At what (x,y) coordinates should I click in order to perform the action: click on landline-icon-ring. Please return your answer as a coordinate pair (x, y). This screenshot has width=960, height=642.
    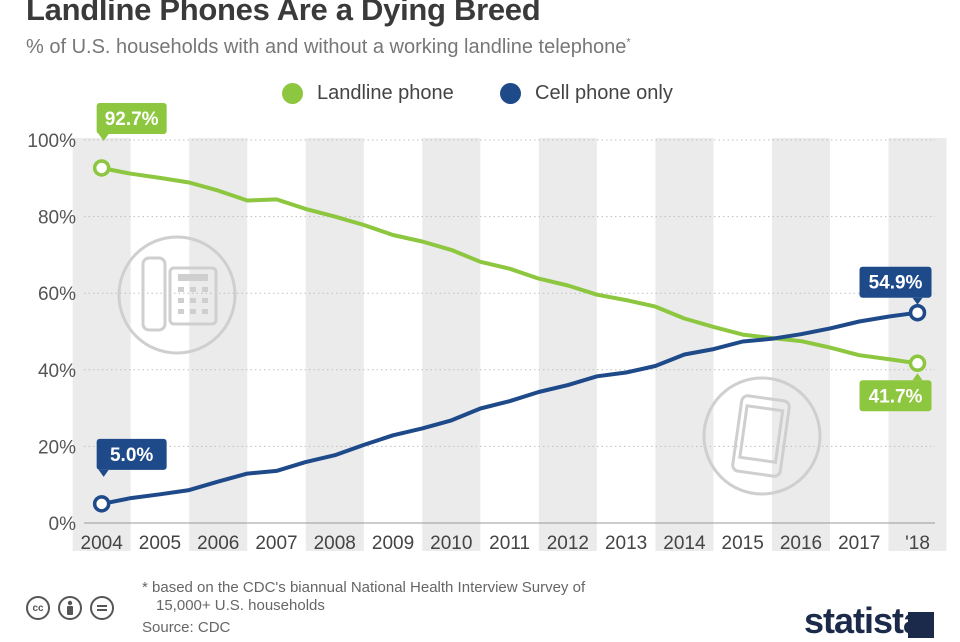
    Looking at the image, I should click on (177, 295).